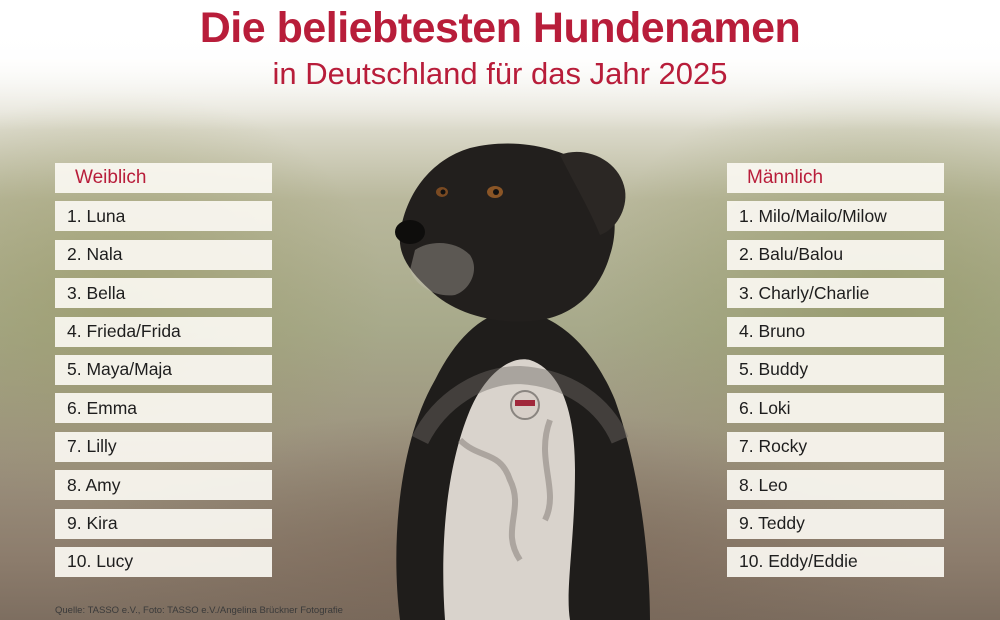  What do you see at coordinates (163, 485) in the screenshot?
I see `female-name-item: 8. Amy` at bounding box center [163, 485].